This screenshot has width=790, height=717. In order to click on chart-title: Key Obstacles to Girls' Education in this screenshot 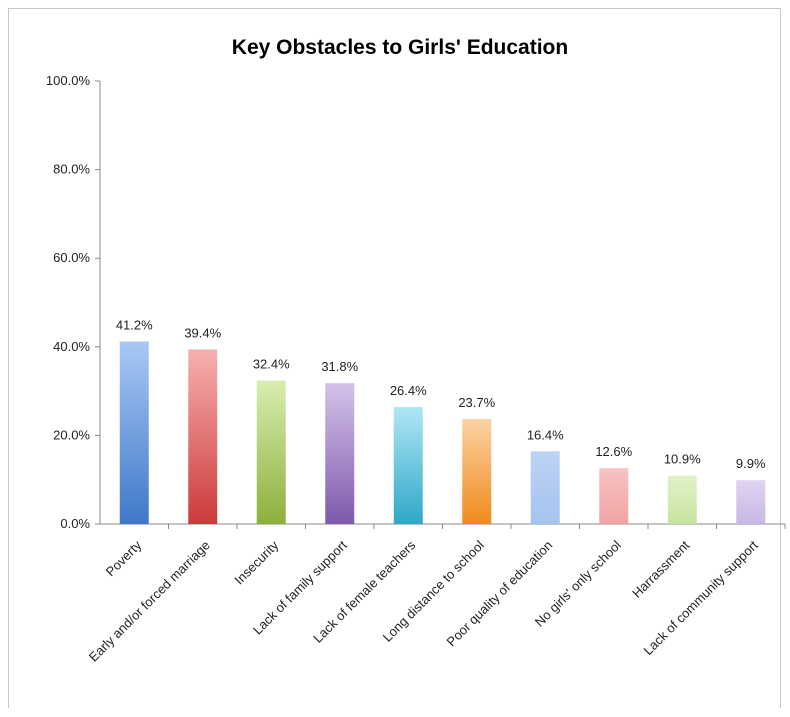, I will do `click(400, 47)`.